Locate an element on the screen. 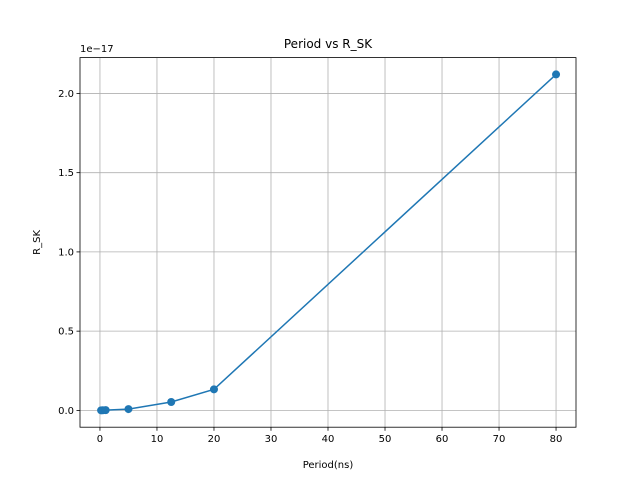  x-tick-label: 20 is located at coordinates (214, 439).